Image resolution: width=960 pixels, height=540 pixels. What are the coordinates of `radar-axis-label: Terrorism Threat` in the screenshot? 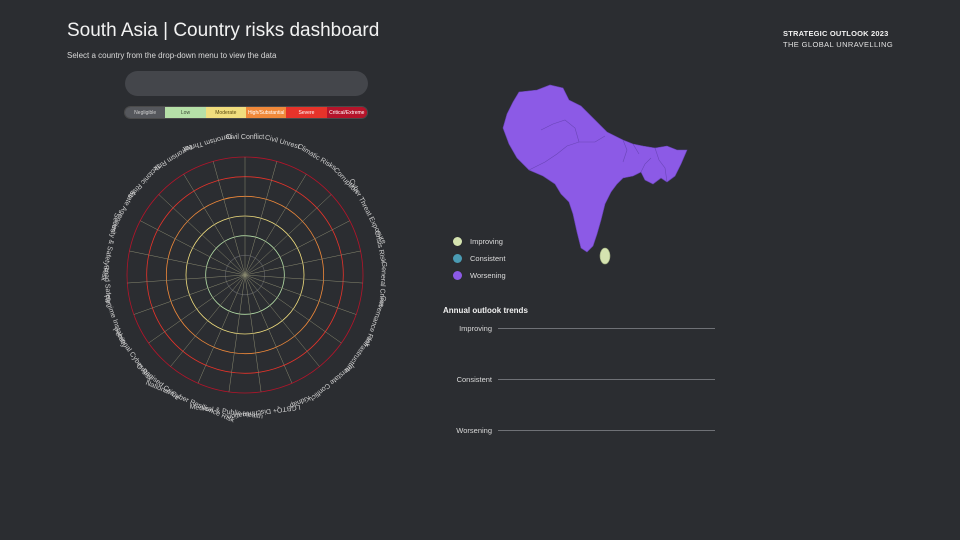 It's located at (207, 141).